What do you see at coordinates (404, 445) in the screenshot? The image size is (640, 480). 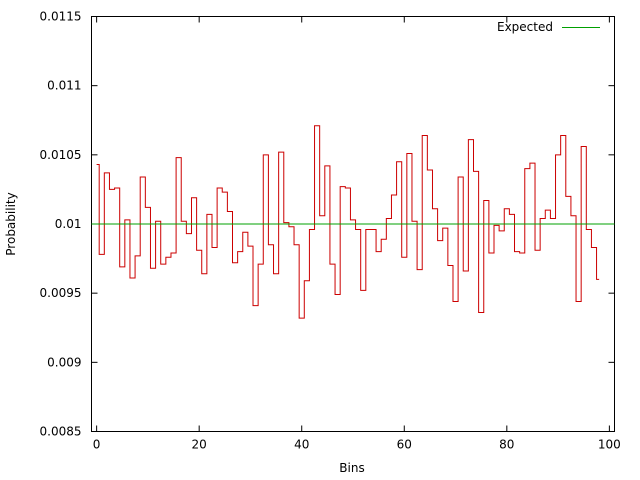 I see `x-tick-label: 60` at bounding box center [404, 445].